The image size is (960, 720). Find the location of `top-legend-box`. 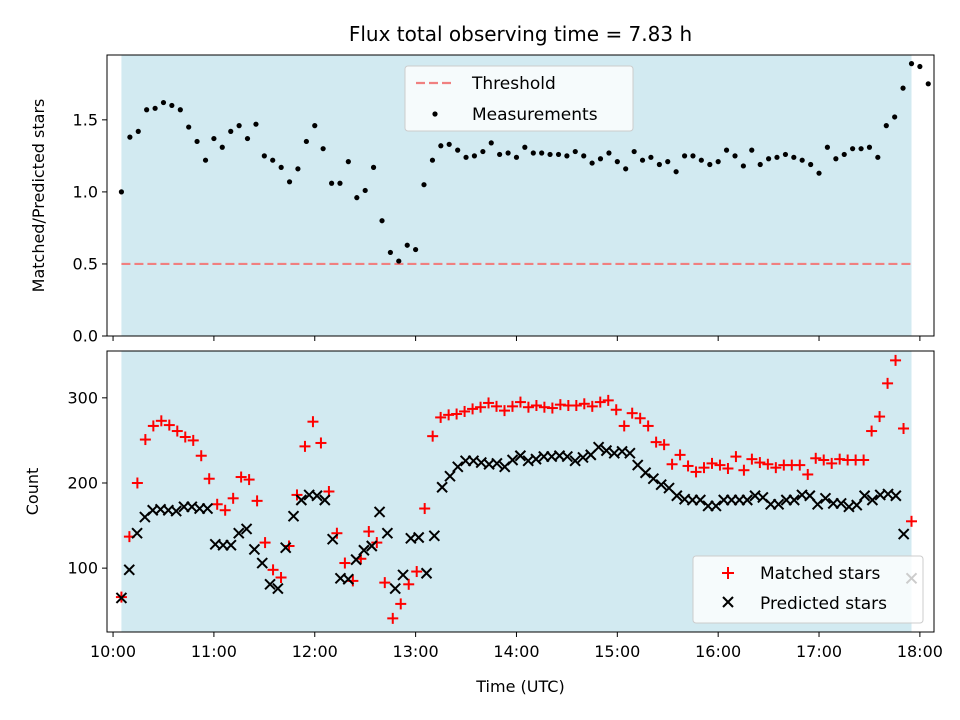

top-legend-box is located at coordinates (519, 98).